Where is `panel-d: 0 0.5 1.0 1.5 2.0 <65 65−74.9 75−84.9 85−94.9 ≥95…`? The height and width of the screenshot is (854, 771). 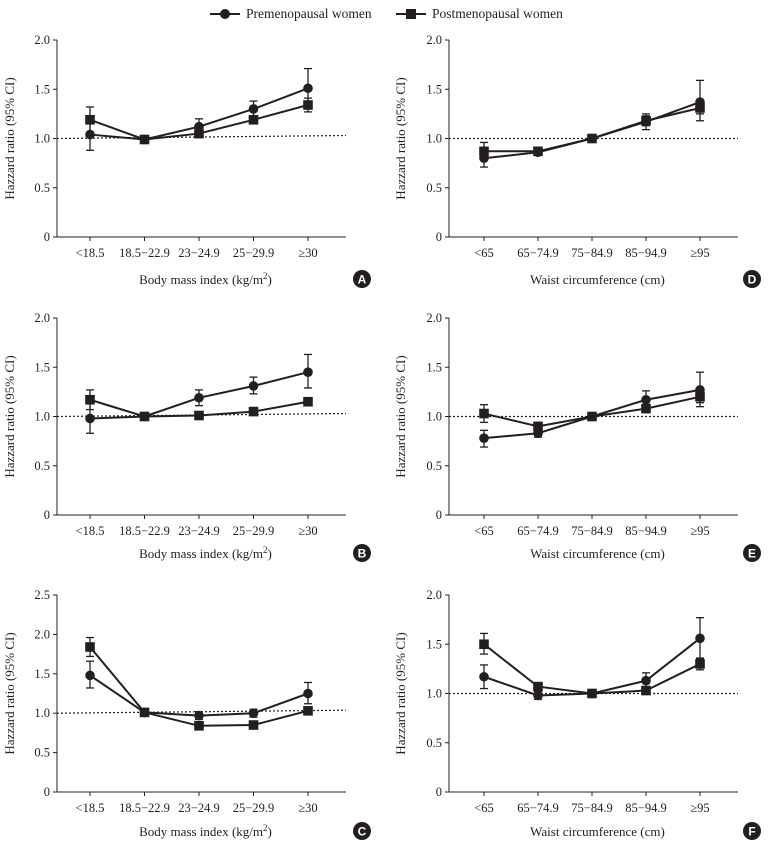
panel-d: 0 0.5 1.0 1.5 2.0 <65 65−74.9 75−84.9 85−94.9 ≥95… is located at coordinates (577, 160).